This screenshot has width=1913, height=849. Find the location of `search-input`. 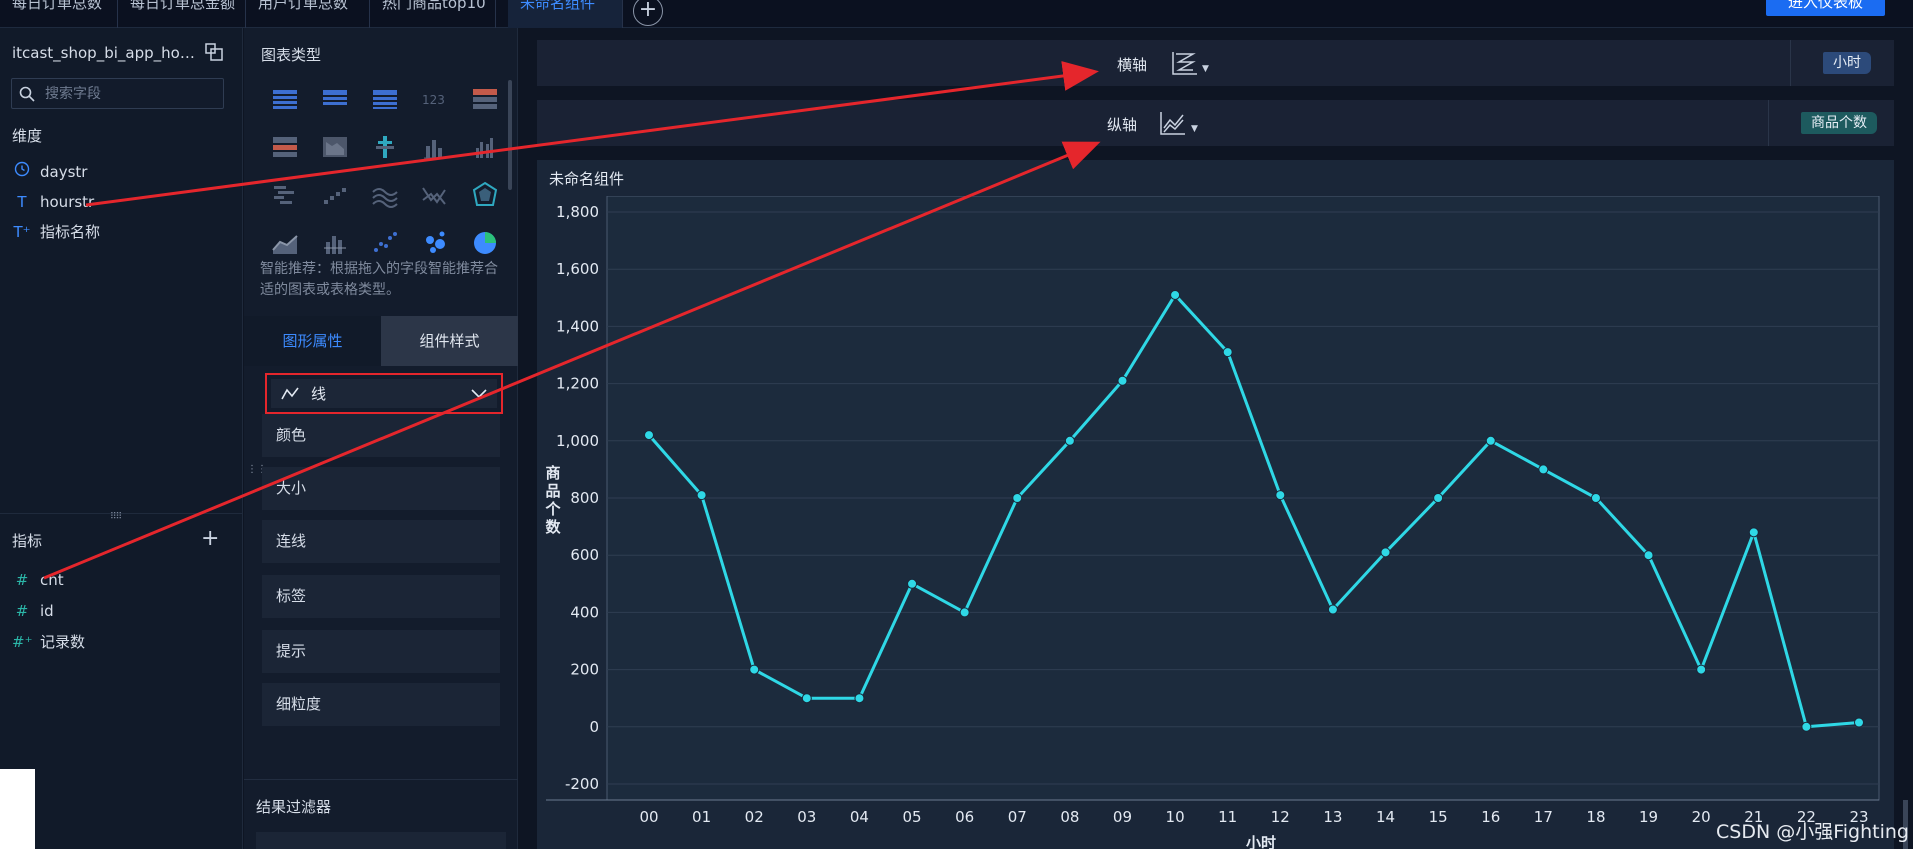

search-input is located at coordinates (130, 94).